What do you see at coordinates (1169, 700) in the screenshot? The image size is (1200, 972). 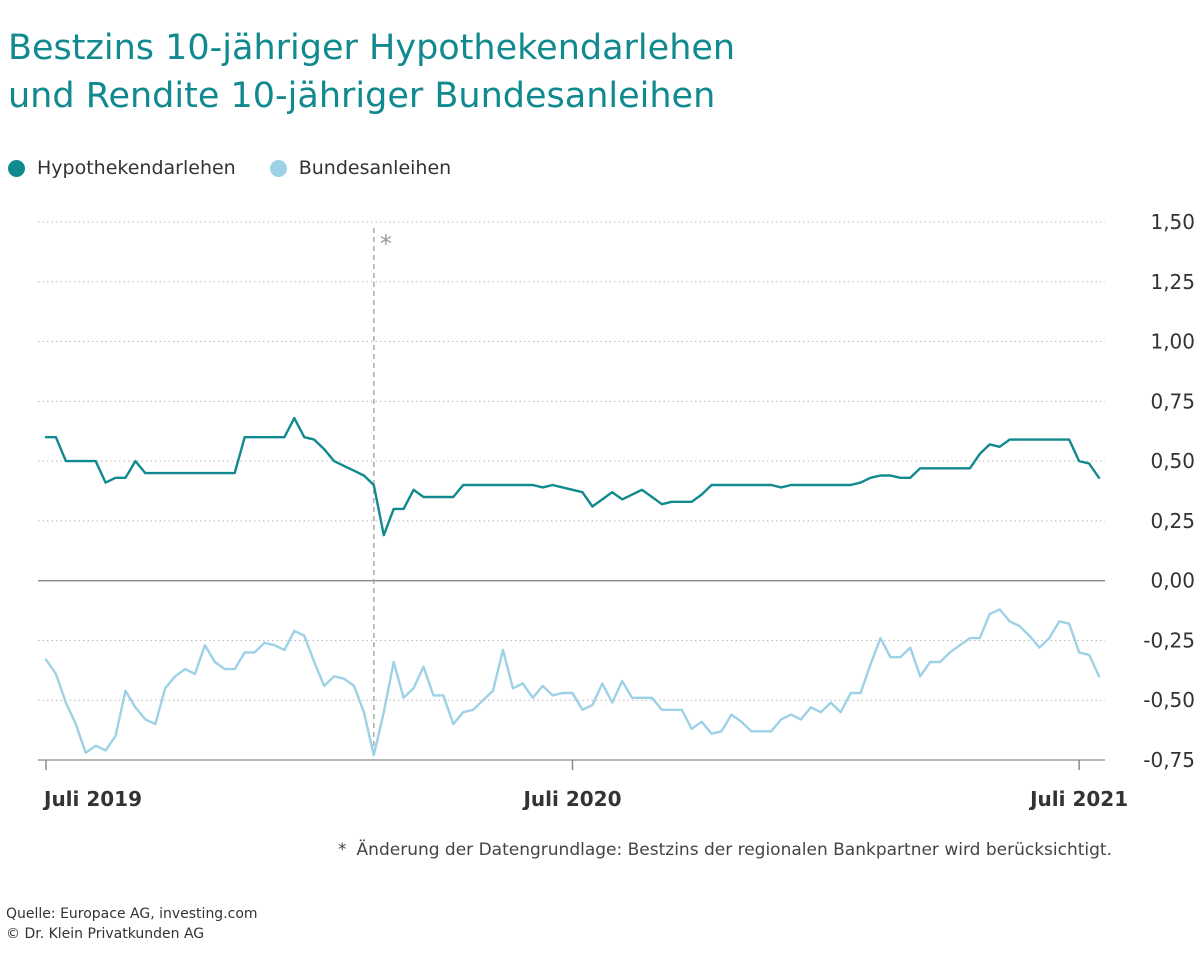 I see `y-tick-label: -0,50` at bounding box center [1169, 700].